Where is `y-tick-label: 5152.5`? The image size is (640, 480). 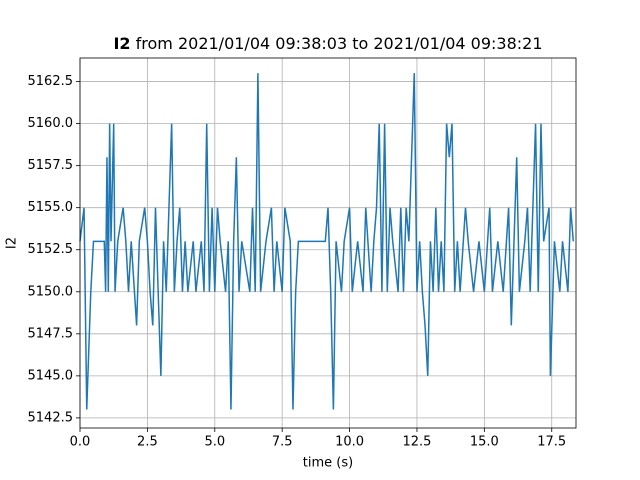 y-tick-label: 5152.5 is located at coordinates (51, 249).